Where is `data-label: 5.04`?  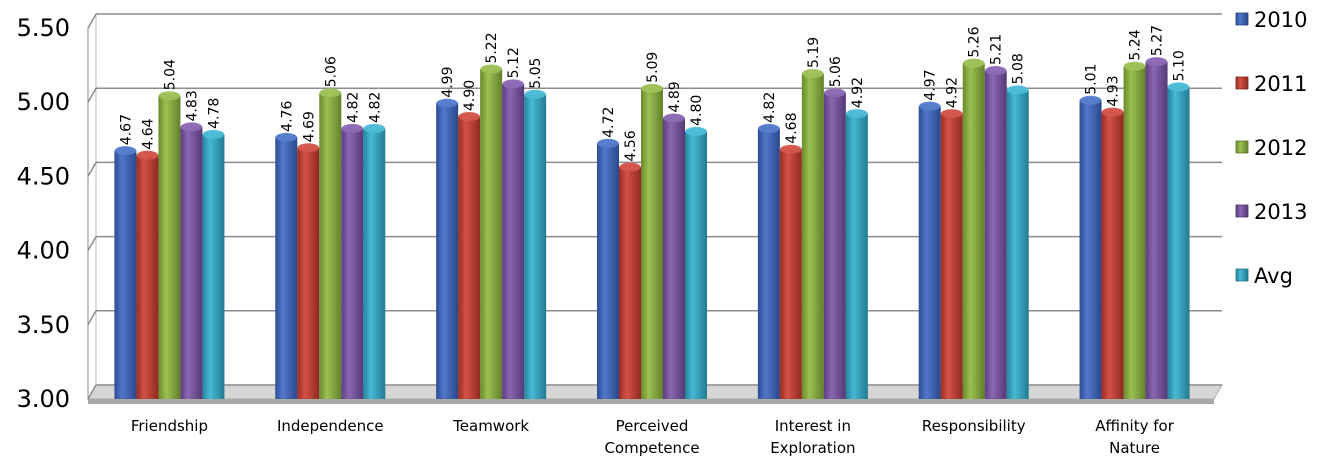
data-label: 5.04 is located at coordinates (170, 74).